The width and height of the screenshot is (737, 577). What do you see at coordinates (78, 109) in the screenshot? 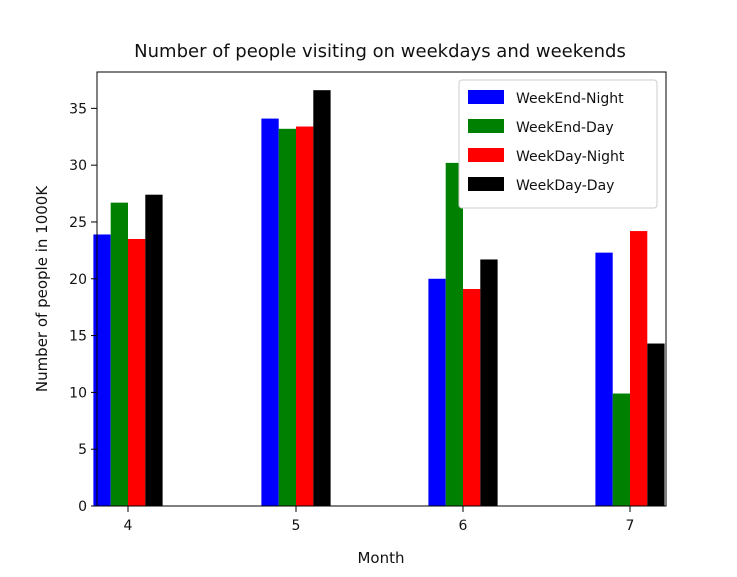
I see `y-tick-label: 35` at bounding box center [78, 109].